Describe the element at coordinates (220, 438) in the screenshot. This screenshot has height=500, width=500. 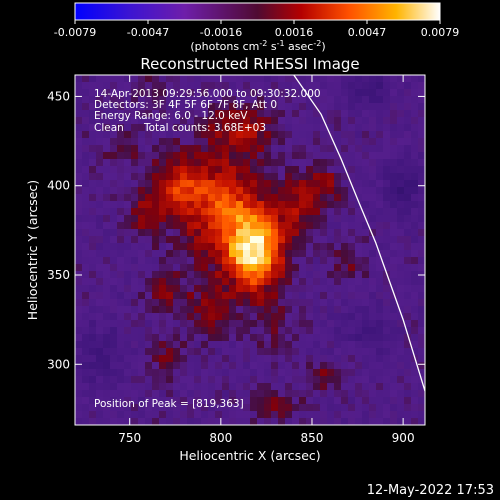
I see `x-tick-label: 800` at that location.